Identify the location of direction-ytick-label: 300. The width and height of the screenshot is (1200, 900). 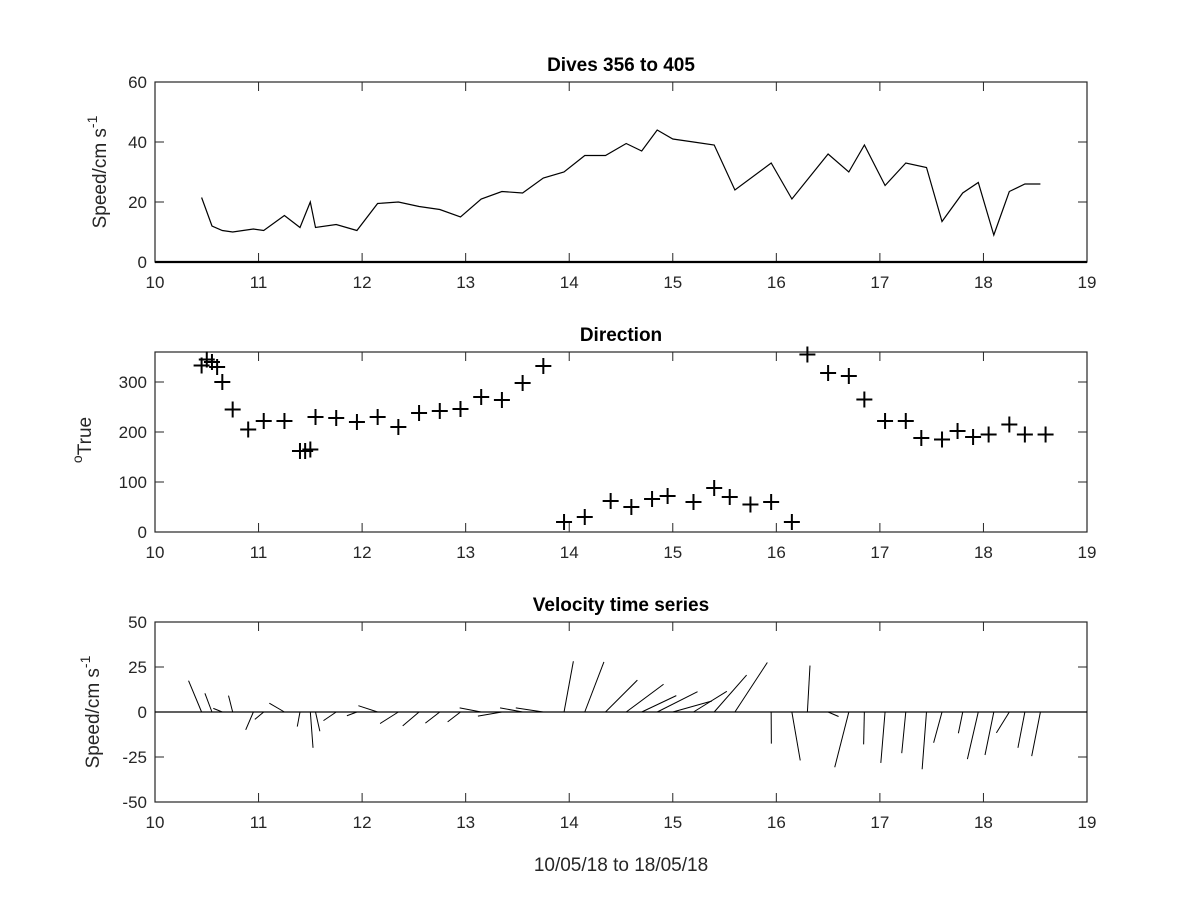
(133, 382).